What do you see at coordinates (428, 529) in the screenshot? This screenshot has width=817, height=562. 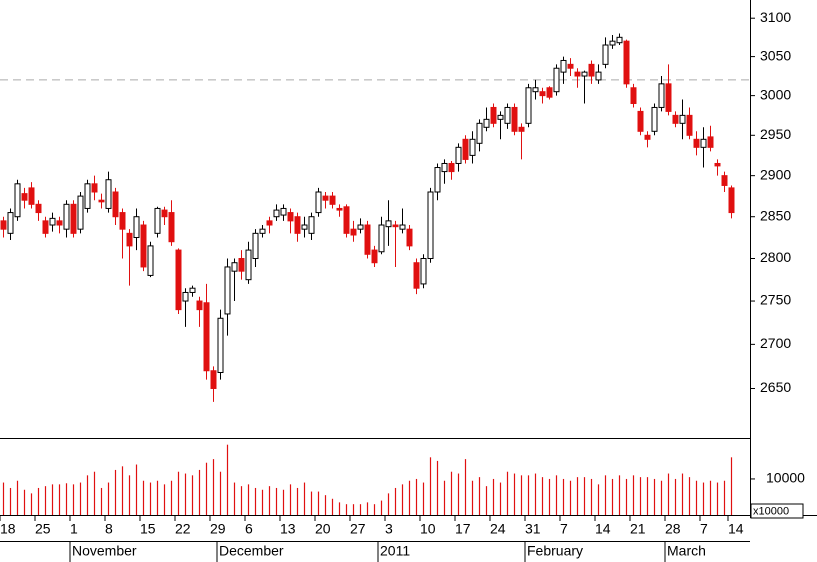 I see `x-tick-label: 10` at bounding box center [428, 529].